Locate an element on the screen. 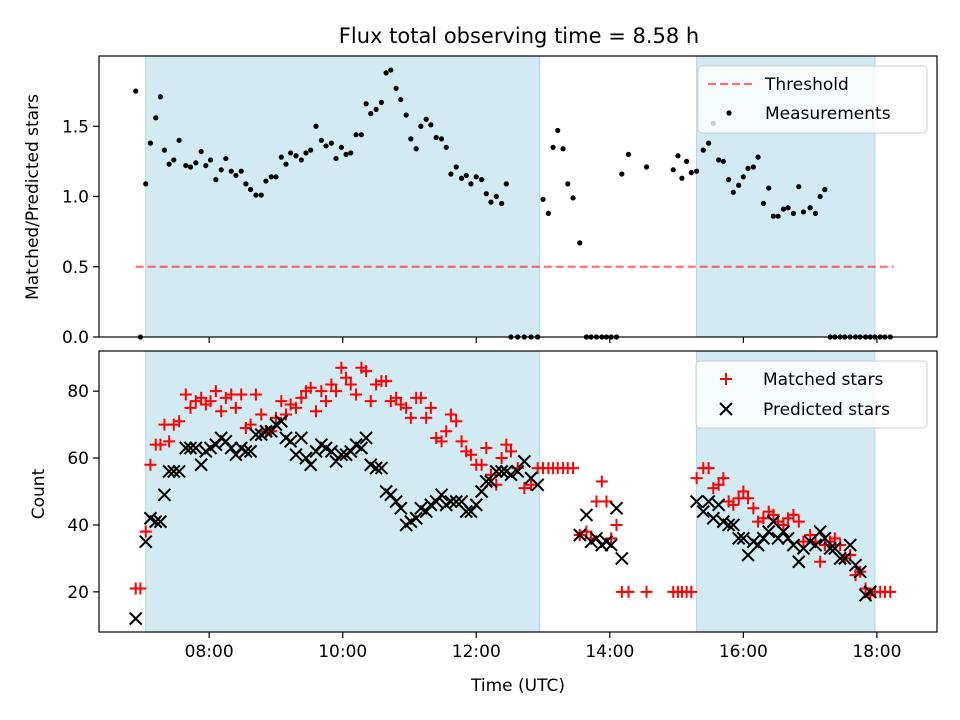  figure-title: Flux total observing time = 8.58 h is located at coordinates (519, 36).